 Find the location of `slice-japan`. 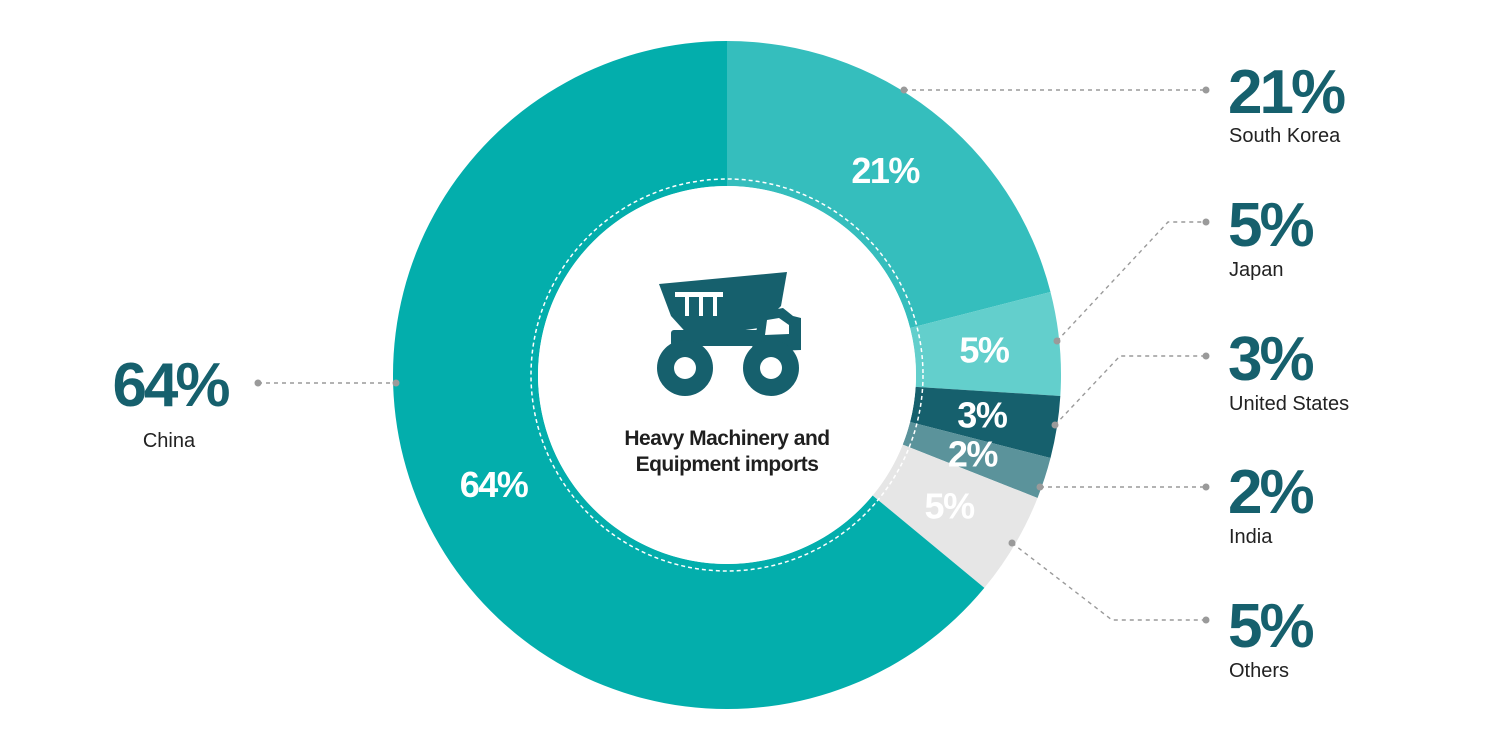

slice-japan is located at coordinates (985, 343).